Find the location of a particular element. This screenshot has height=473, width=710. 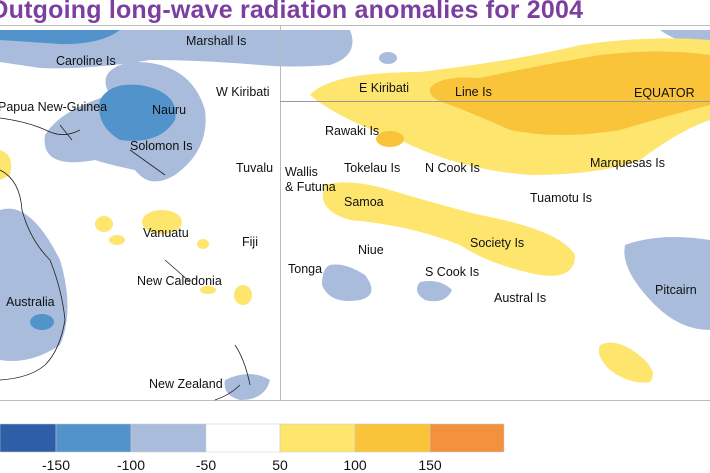

label-nauru: Nauru is located at coordinates (169, 110).